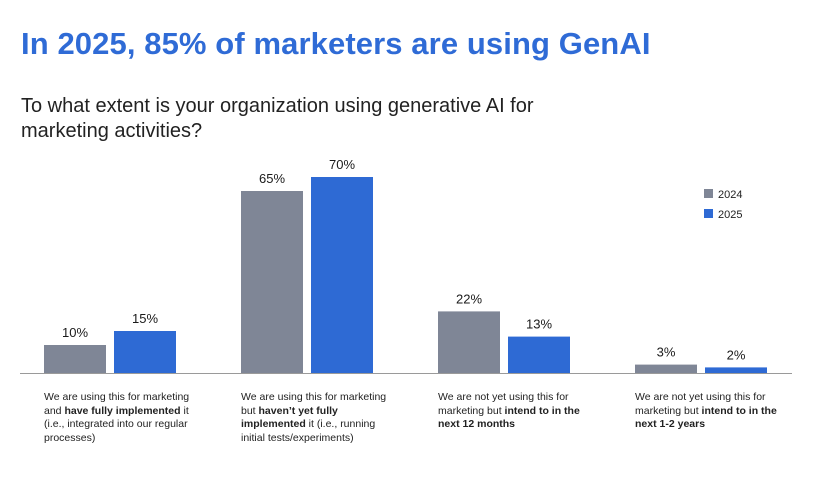 The image size is (816, 498). I want to click on data-label-2025-cat1: 15%, so click(145, 318).